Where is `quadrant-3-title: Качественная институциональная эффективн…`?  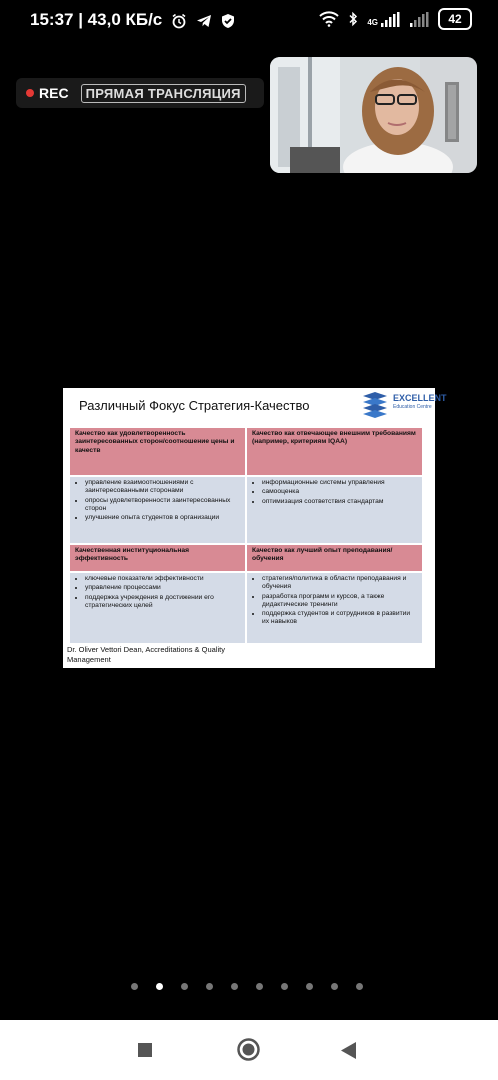
quadrant-3-title: Качественная институциональная эффективн… is located at coordinates (157, 558).